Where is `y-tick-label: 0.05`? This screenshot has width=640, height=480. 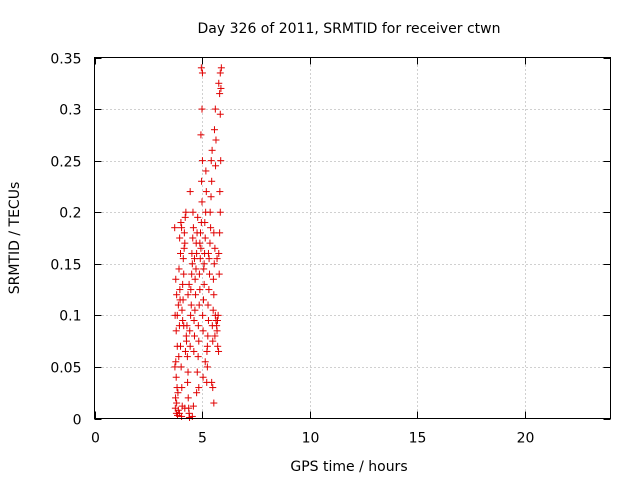 y-tick-label: 0.05 is located at coordinates (65, 369).